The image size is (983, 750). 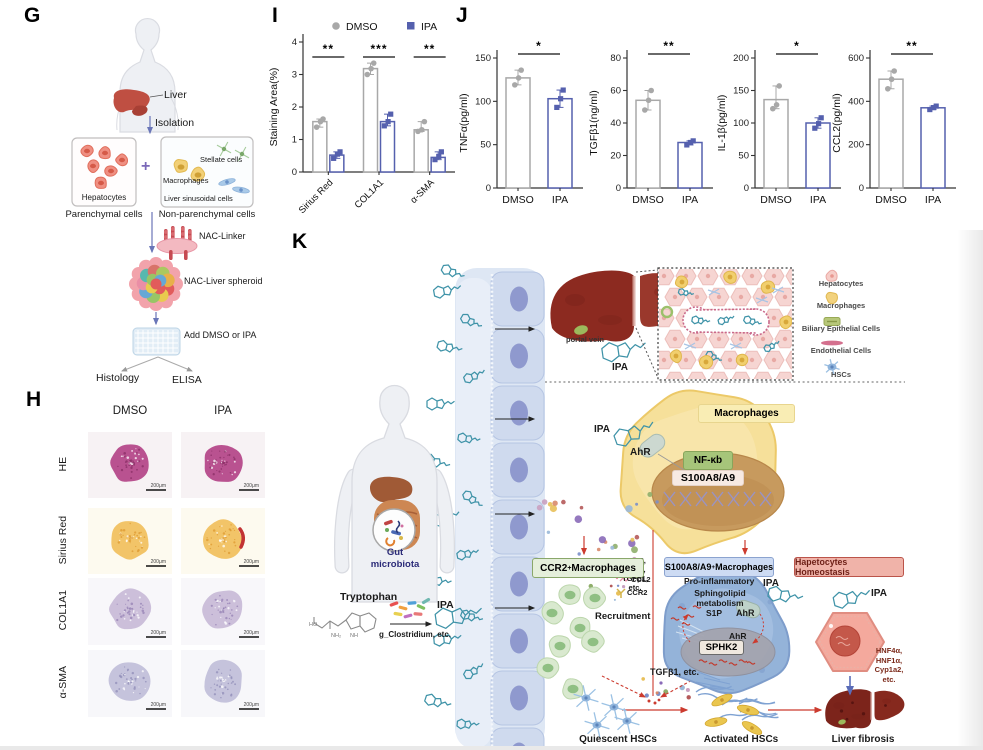 What do you see at coordinates (702, 622) in the screenshot?
I see `signal-arrows` at bounding box center [702, 622].